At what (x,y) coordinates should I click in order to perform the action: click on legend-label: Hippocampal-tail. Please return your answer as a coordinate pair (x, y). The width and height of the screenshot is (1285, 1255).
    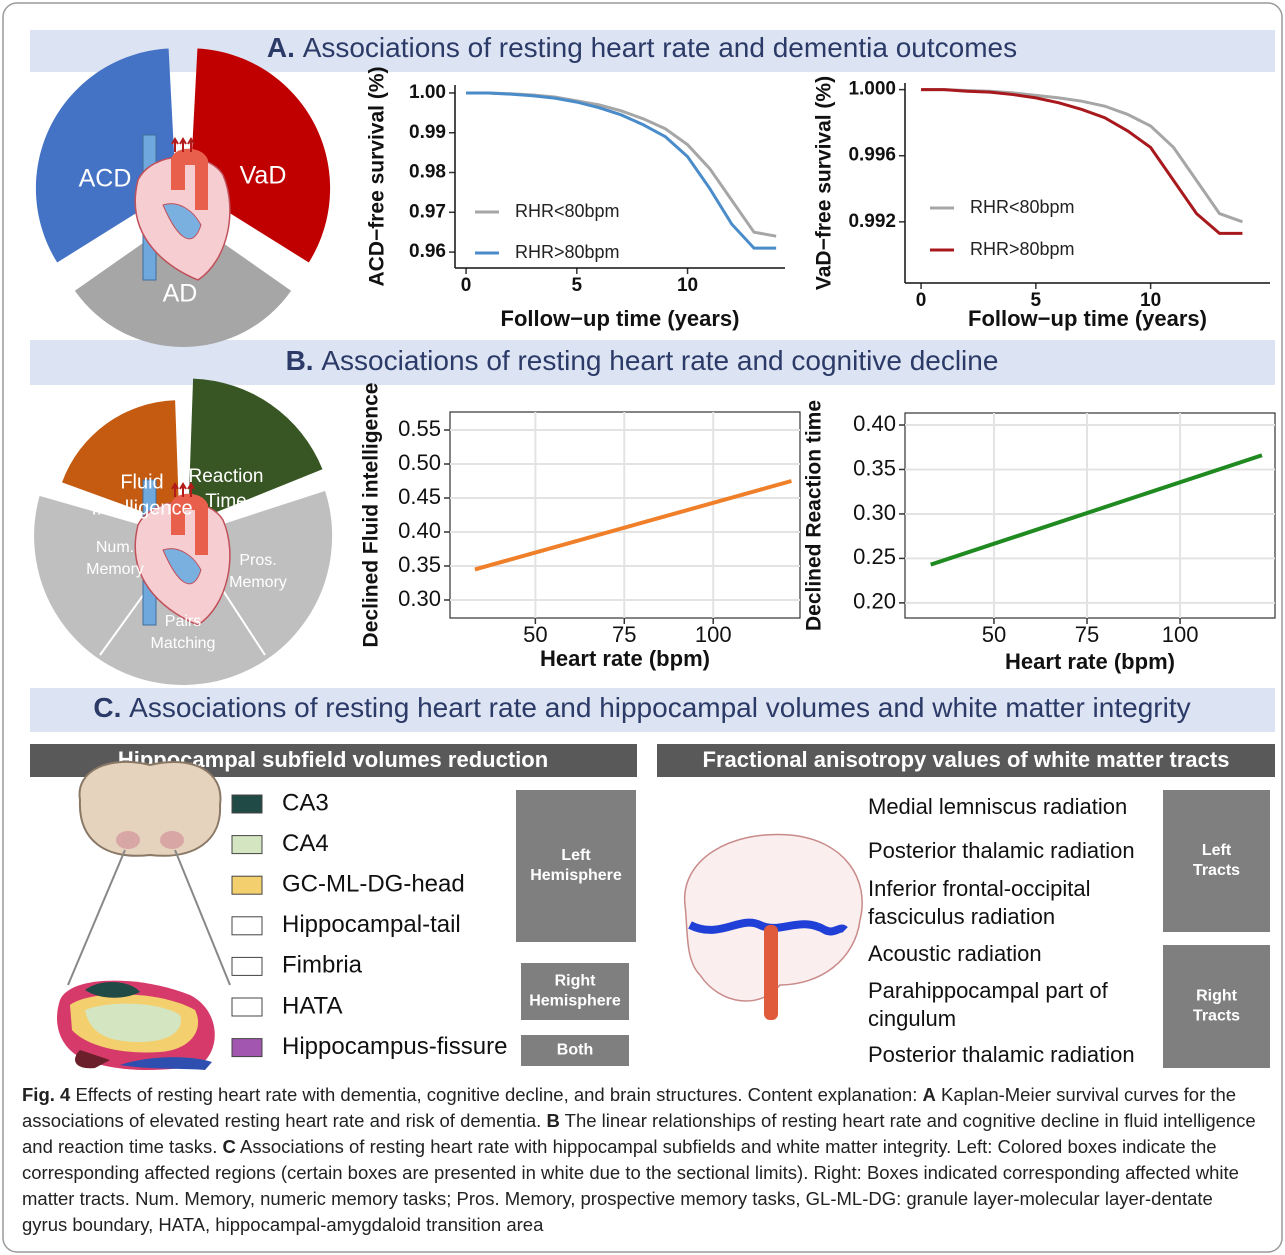
    Looking at the image, I should click on (371, 924).